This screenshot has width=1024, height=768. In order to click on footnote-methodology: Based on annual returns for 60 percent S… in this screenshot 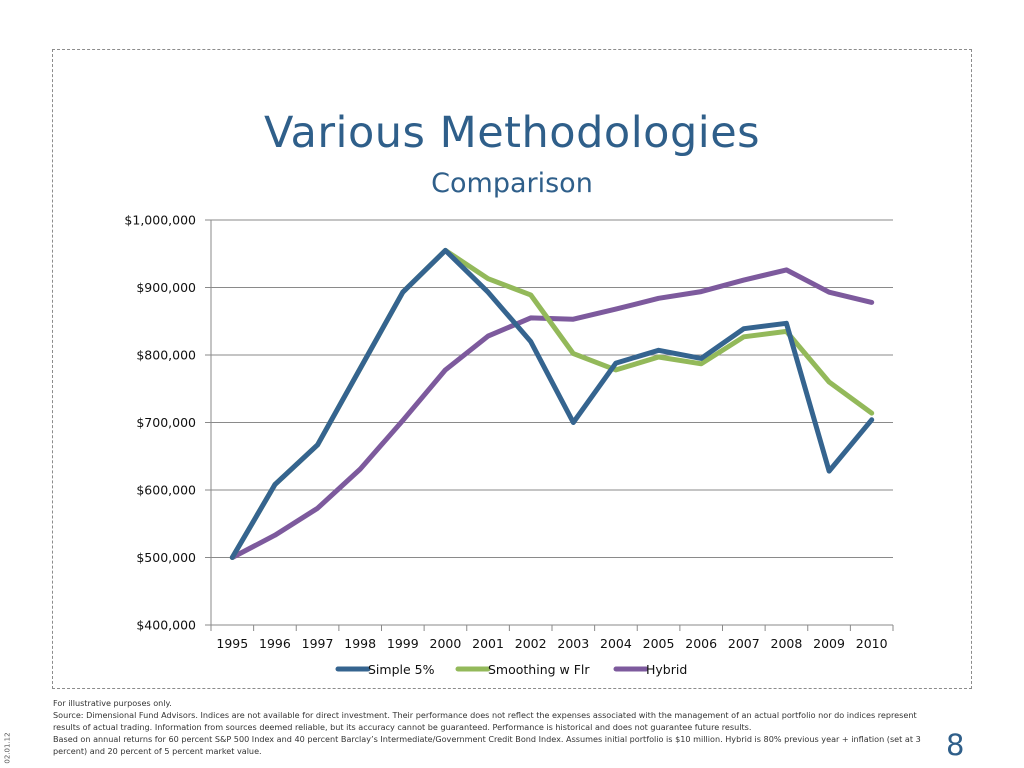, I will do `click(487, 745)`.